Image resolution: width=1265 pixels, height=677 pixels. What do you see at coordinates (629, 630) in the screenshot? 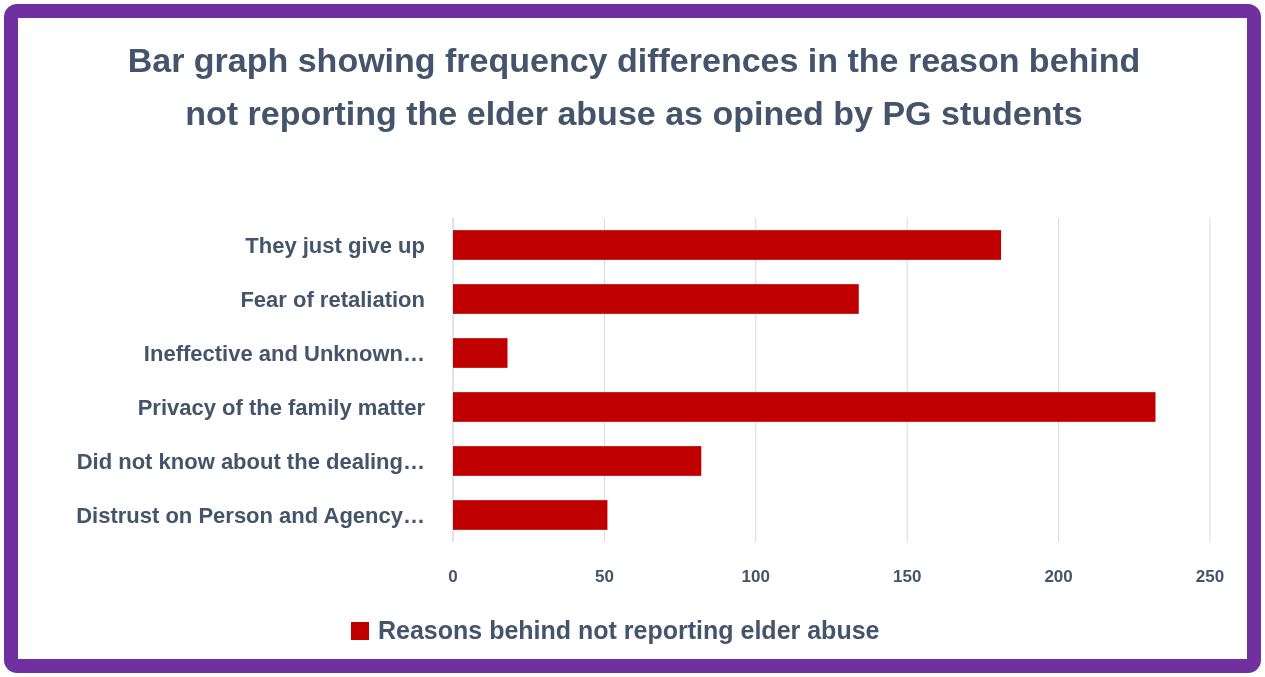
I see `legend-label: Reasons behind not reporting elder abuse` at bounding box center [629, 630].